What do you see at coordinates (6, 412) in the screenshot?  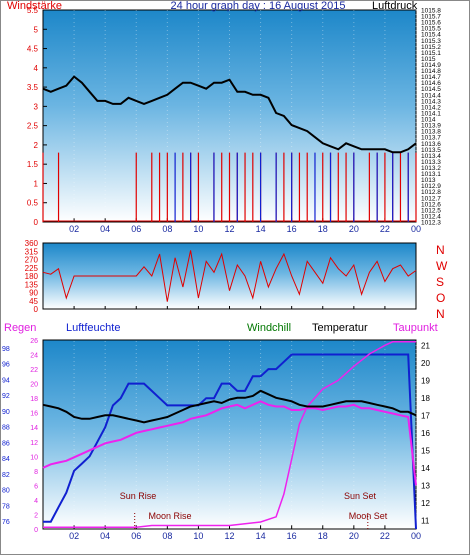 I see `humidity-tick-label: 90` at bounding box center [6, 412].